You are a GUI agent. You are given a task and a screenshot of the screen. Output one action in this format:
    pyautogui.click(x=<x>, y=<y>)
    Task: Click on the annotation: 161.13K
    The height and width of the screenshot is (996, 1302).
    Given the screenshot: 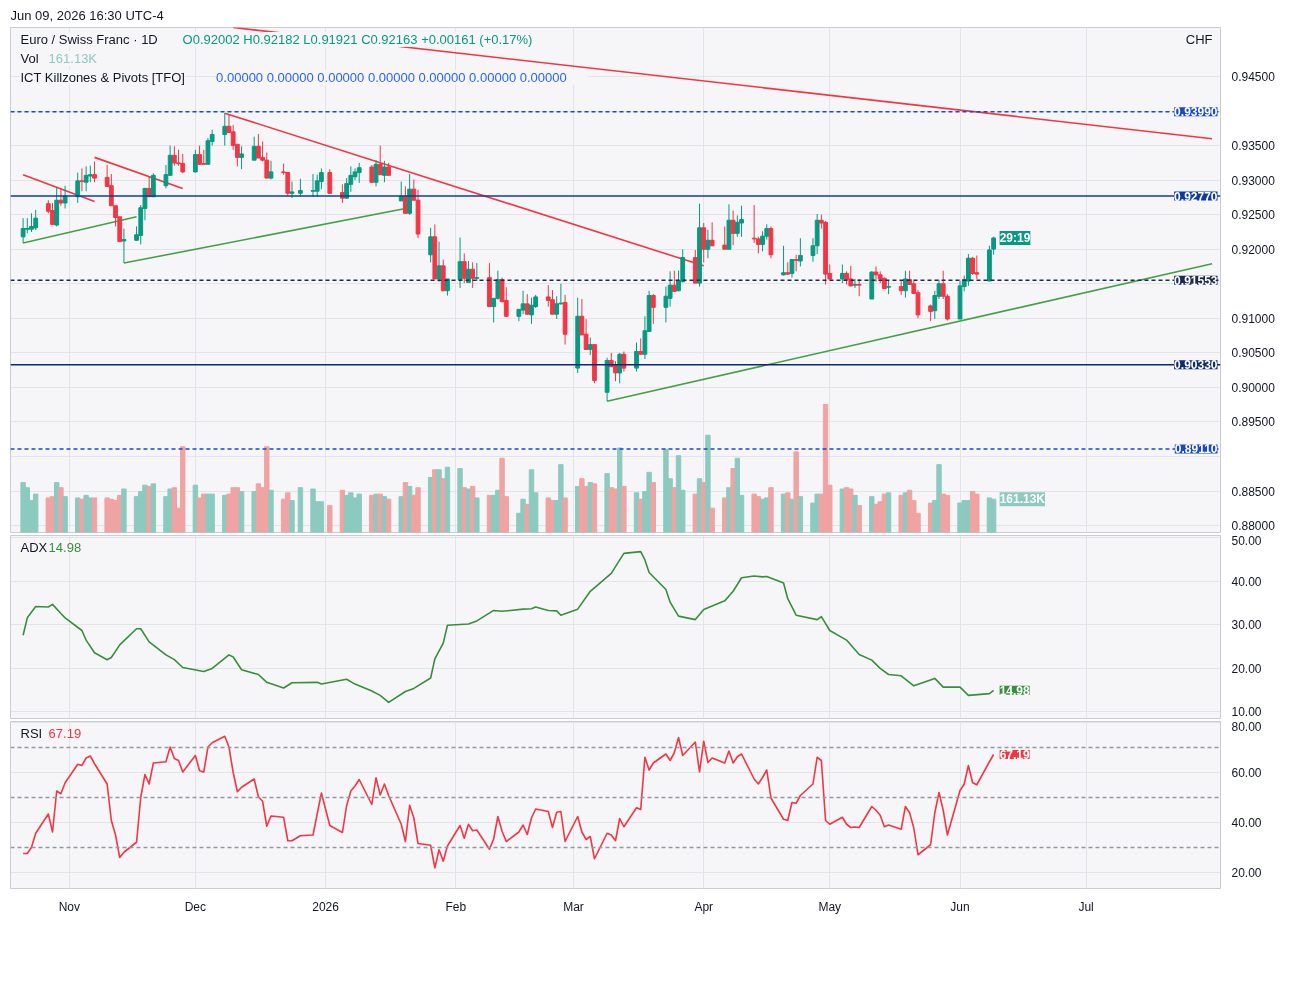 What is the action you would take?
    pyautogui.click(x=73, y=58)
    